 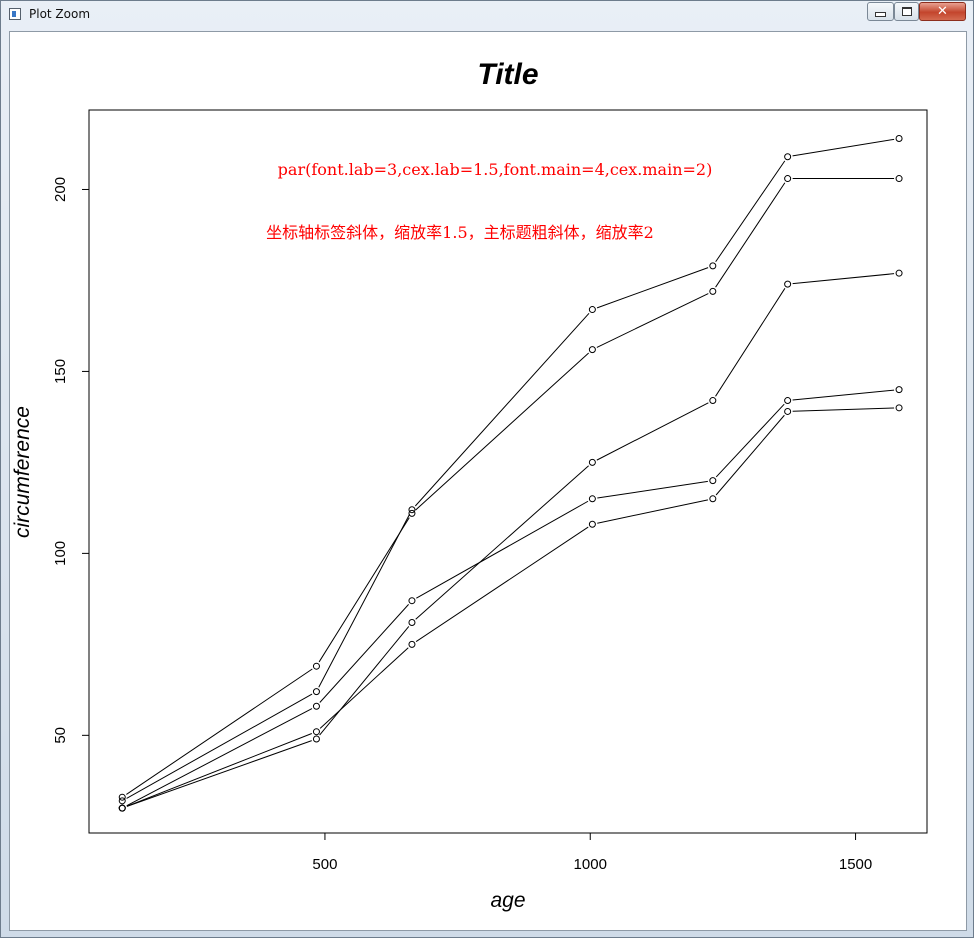 I want to click on minimize-button, so click(x=880, y=11).